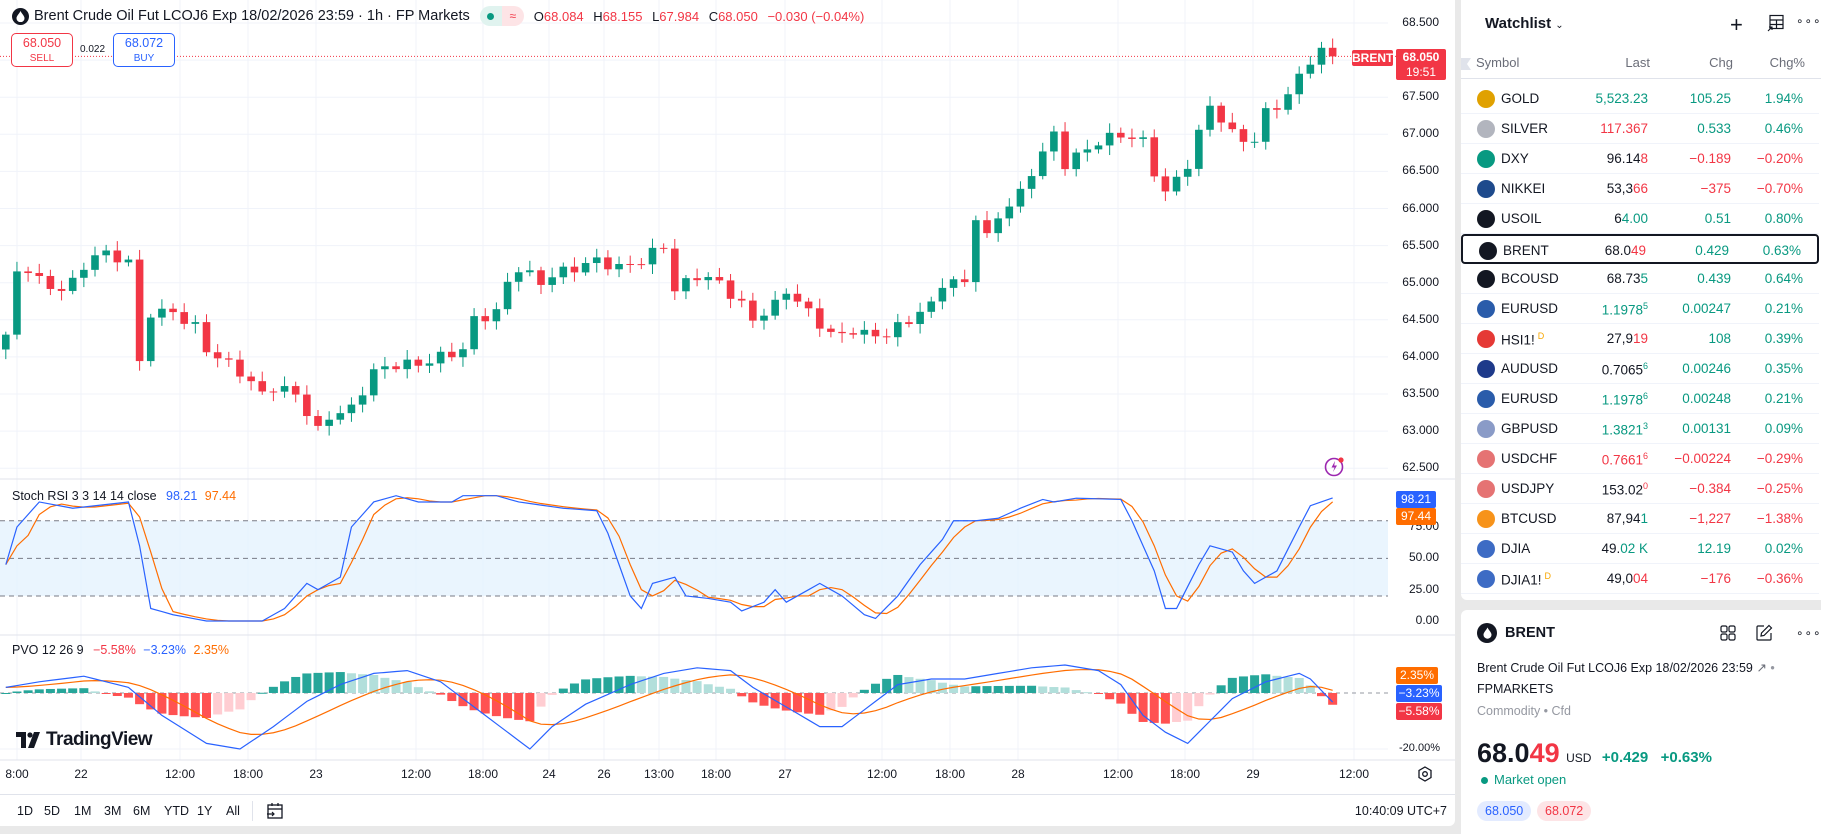  Describe the element at coordinates (1761, 668) in the screenshot. I see `external-link-icon: ↗` at that location.